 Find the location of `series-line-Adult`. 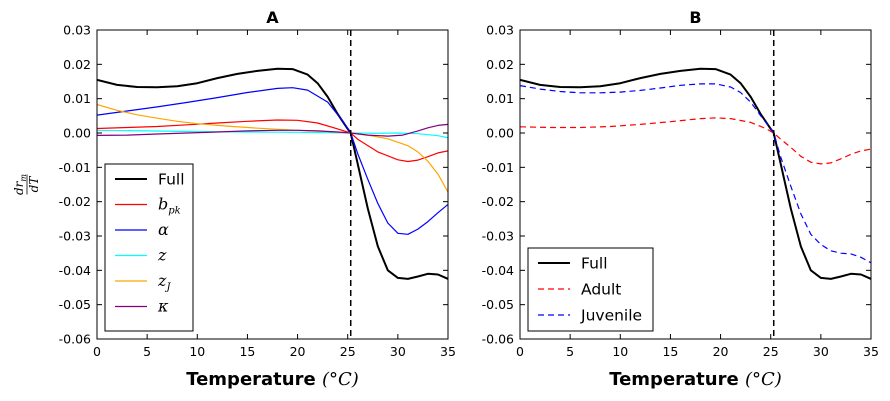

series-line-Adult is located at coordinates (695, 141).